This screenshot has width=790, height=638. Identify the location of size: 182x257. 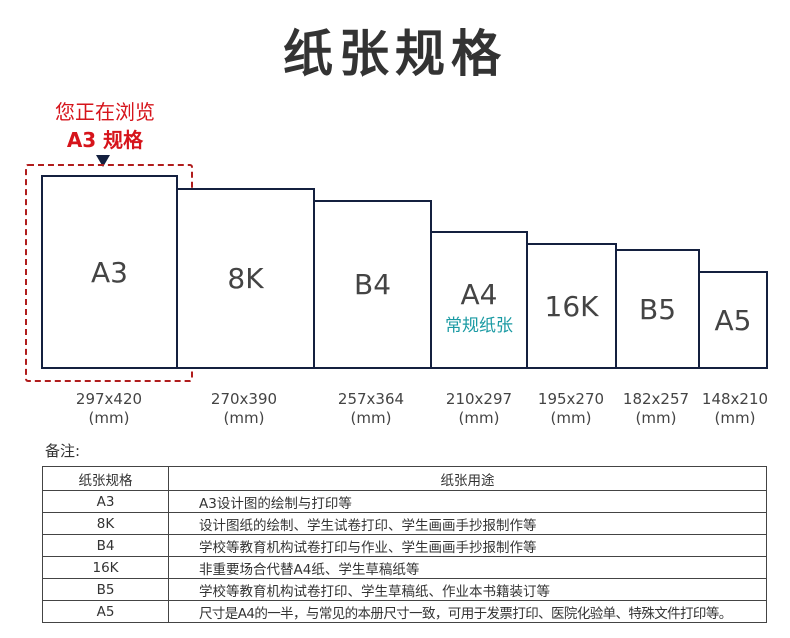
(656, 399).